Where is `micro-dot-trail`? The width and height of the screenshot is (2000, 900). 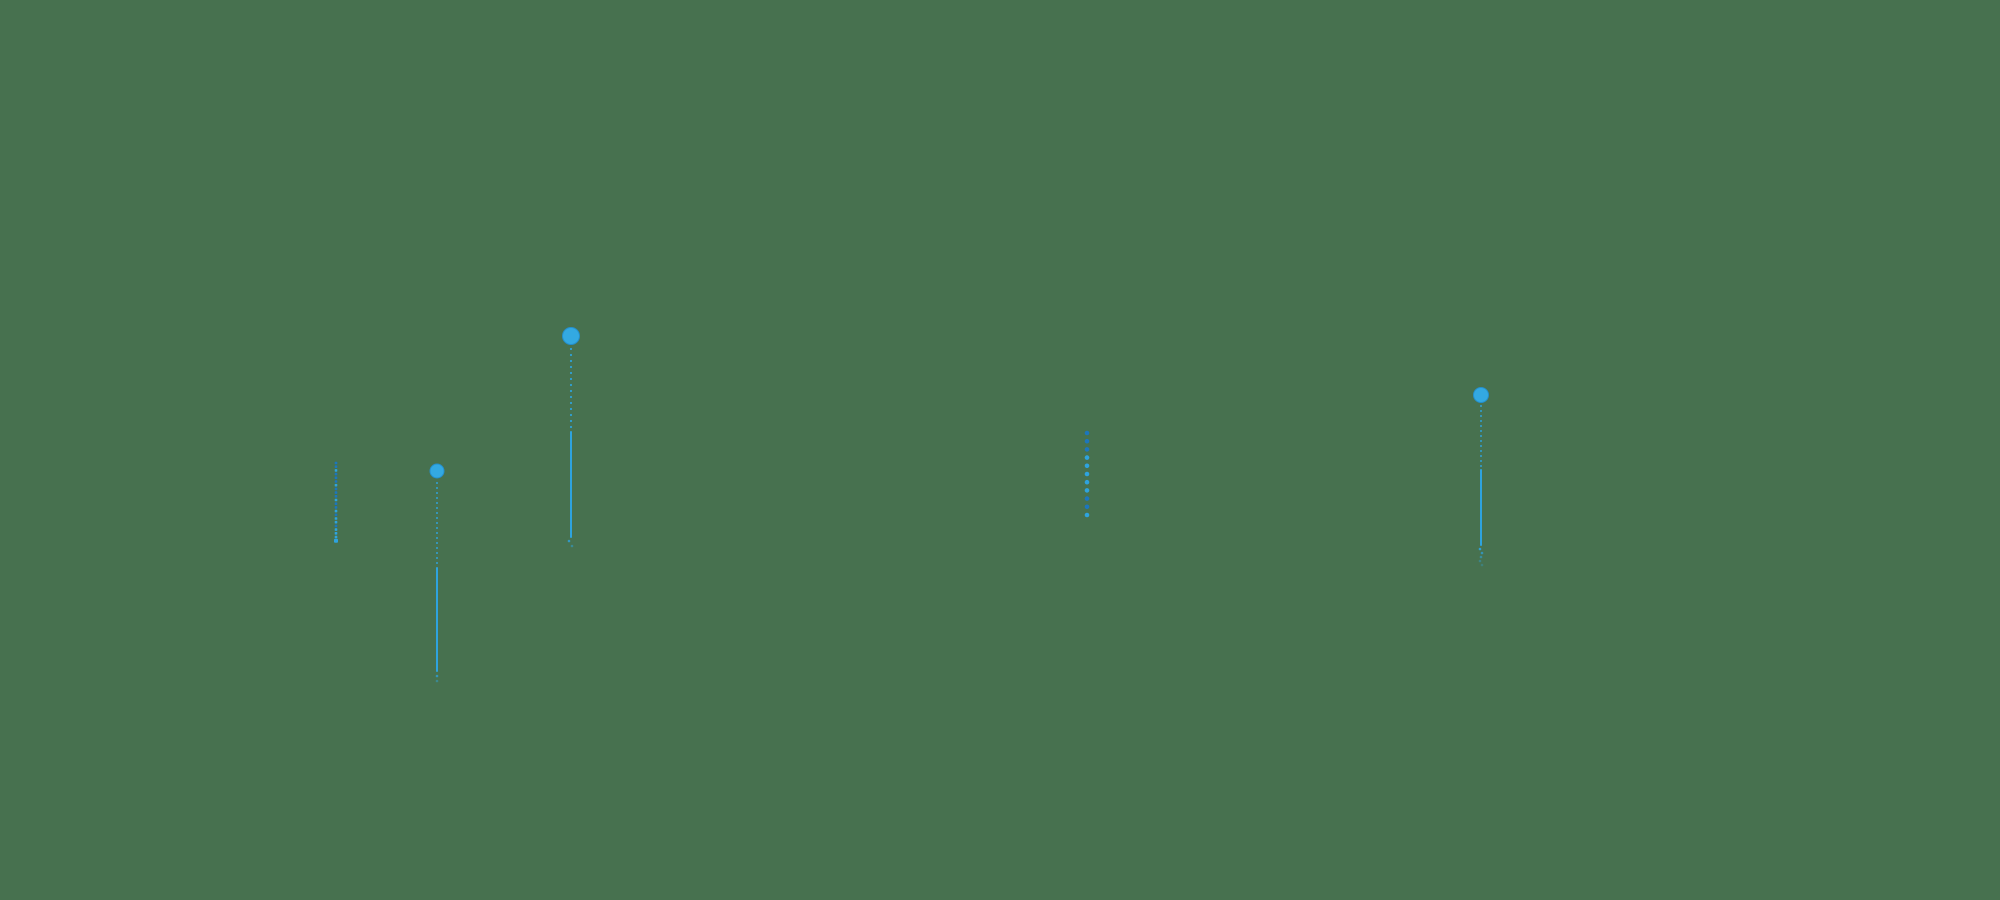 micro-dot-trail is located at coordinates (336, 502).